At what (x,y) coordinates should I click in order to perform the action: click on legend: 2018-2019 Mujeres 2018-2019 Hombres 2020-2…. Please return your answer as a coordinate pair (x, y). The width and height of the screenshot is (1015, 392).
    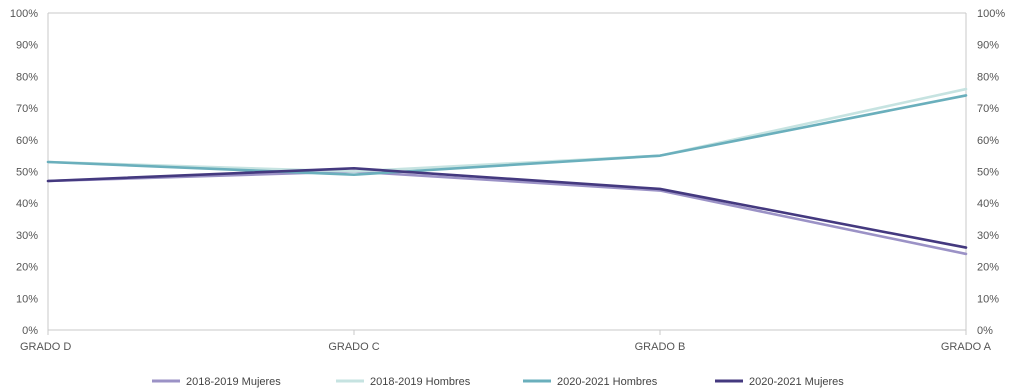
    Looking at the image, I should click on (498, 382).